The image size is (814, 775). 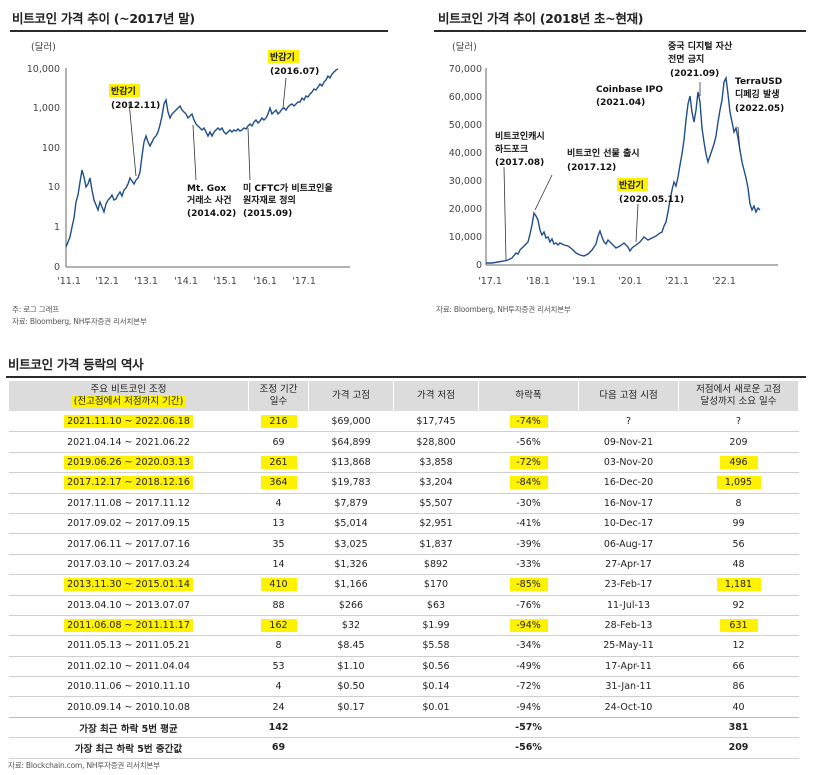 What do you see at coordinates (128, 422) in the screenshot?
I see `cell-period-value: 2021.11.10 ~ 2022.06.18` at bounding box center [128, 422].